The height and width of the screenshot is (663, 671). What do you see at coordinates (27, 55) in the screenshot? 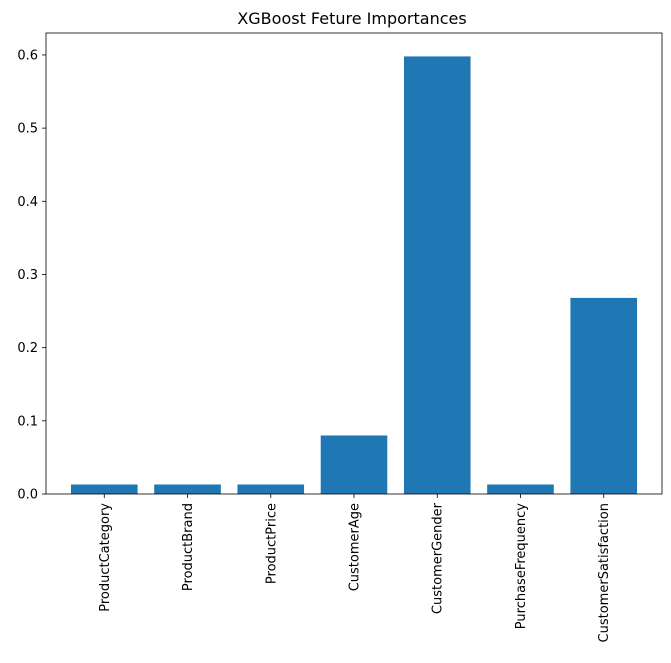
I see `y-tick-label-0.6: 0.6` at bounding box center [27, 55].